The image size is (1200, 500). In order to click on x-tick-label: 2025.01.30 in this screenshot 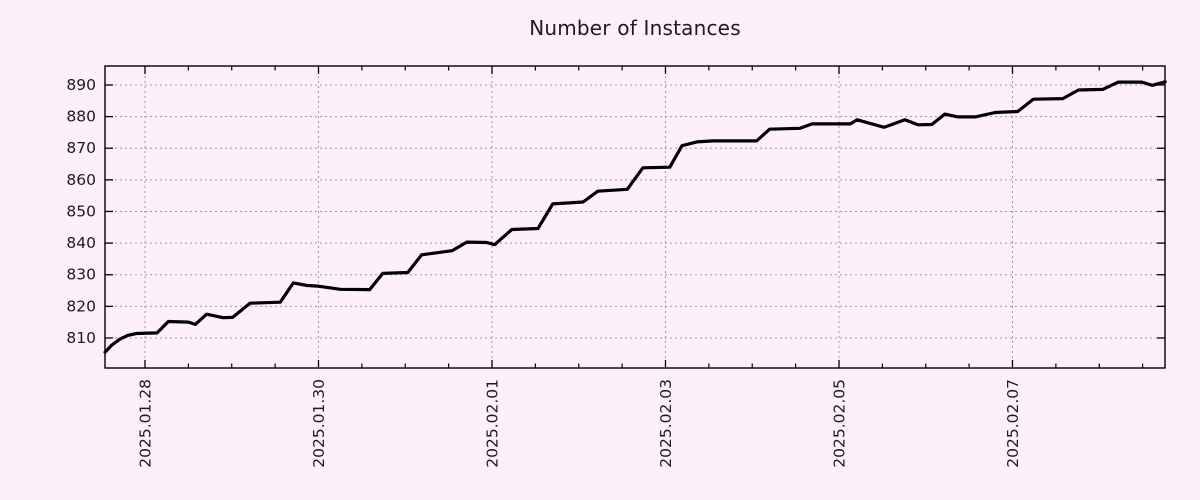, I will do `click(319, 423)`.